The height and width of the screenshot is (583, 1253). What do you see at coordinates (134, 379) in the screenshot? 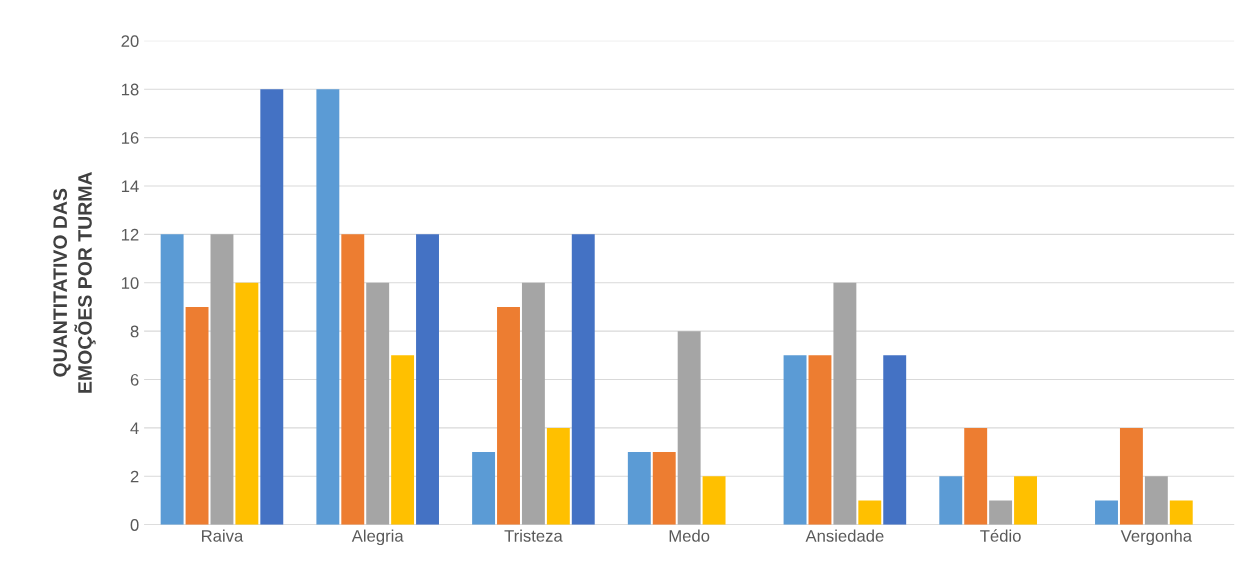
I see `y-tick-label: 6` at bounding box center [134, 379].